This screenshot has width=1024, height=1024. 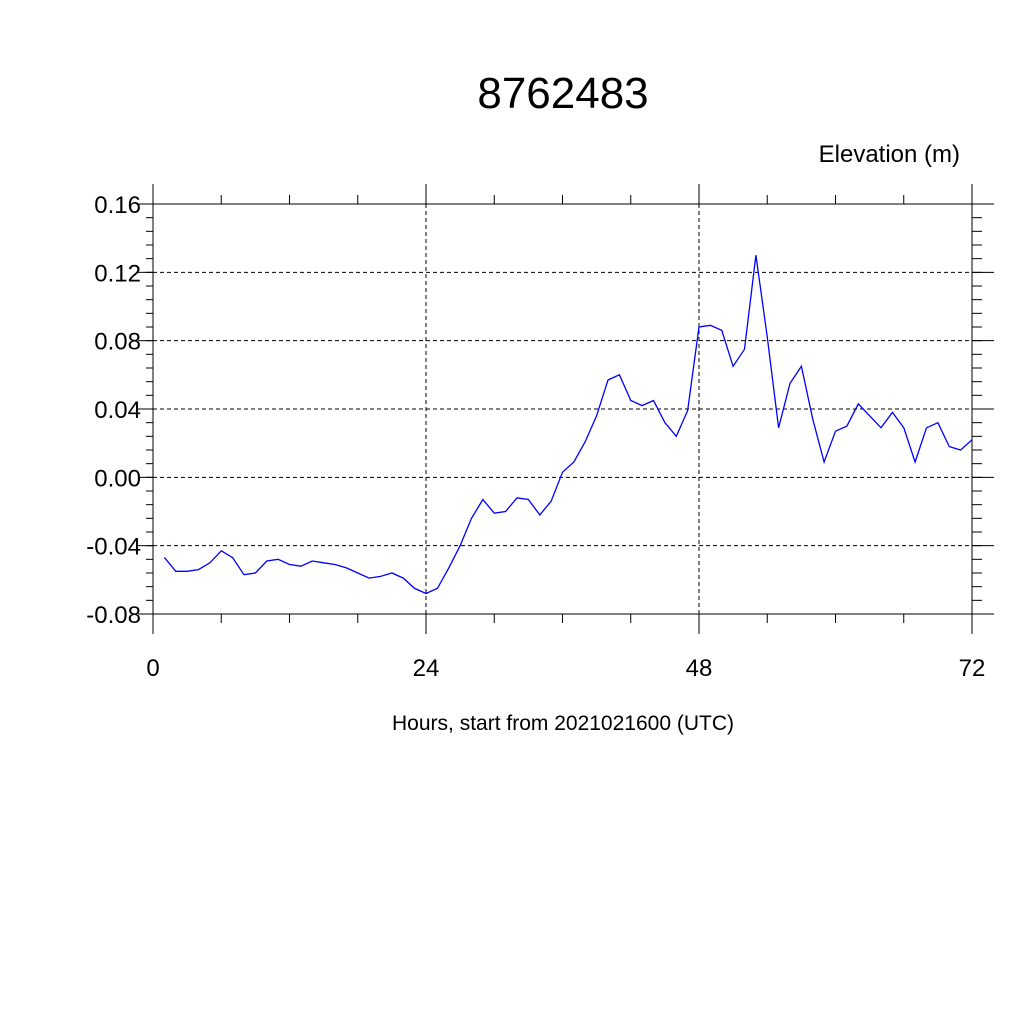 I want to click on y-tick-labels: -0.08 -0.04 0.00 0.04 0.08 0.12 0.16, so click(x=113, y=410).